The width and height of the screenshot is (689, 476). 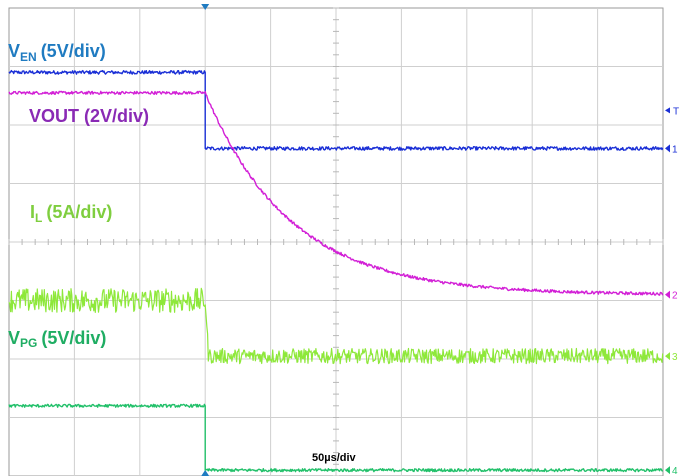 I want to click on series-label-il: IL (5A/div), so click(x=71, y=213).